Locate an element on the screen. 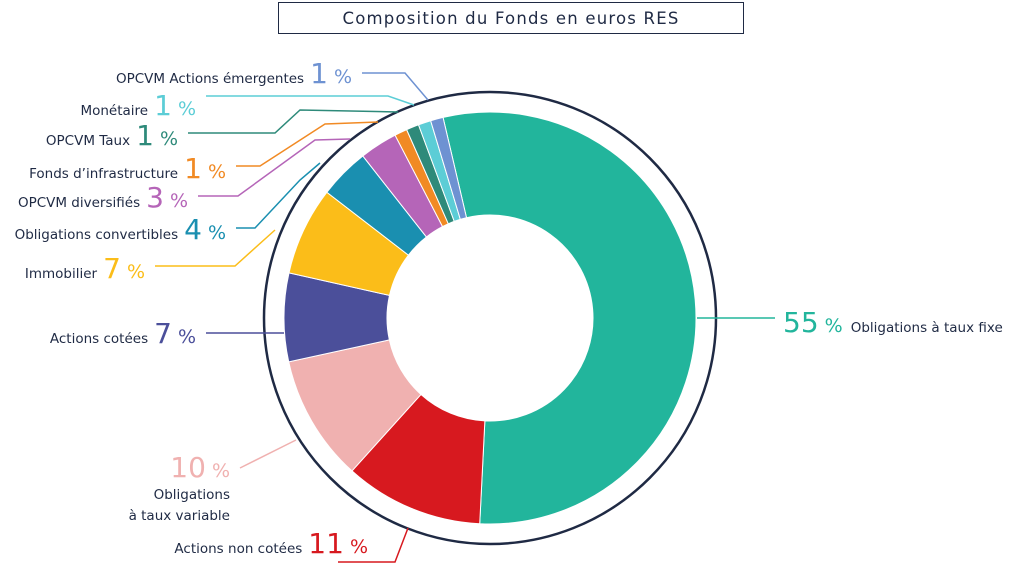 The image size is (1024, 565). slice-category: OPCVM Taux is located at coordinates (88, 141).